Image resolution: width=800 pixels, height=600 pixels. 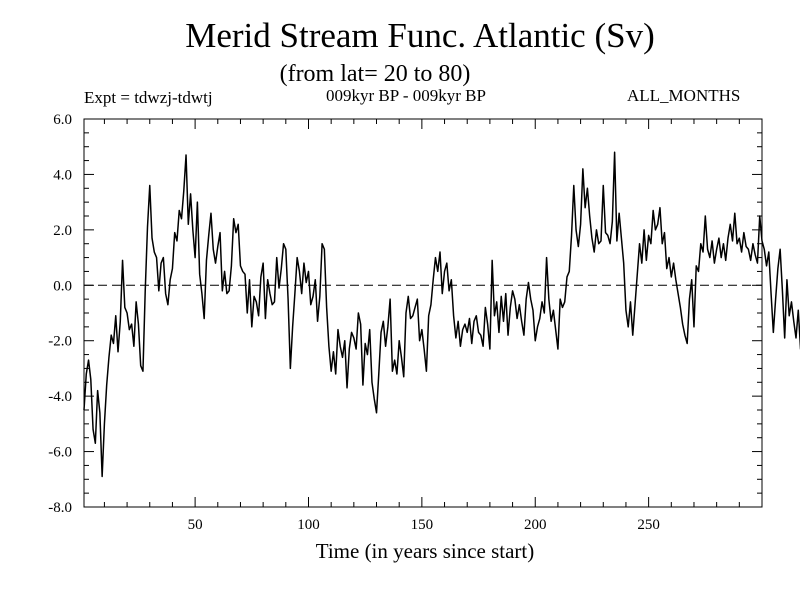 I want to click on x-tick-label: 250, so click(x=648, y=525).